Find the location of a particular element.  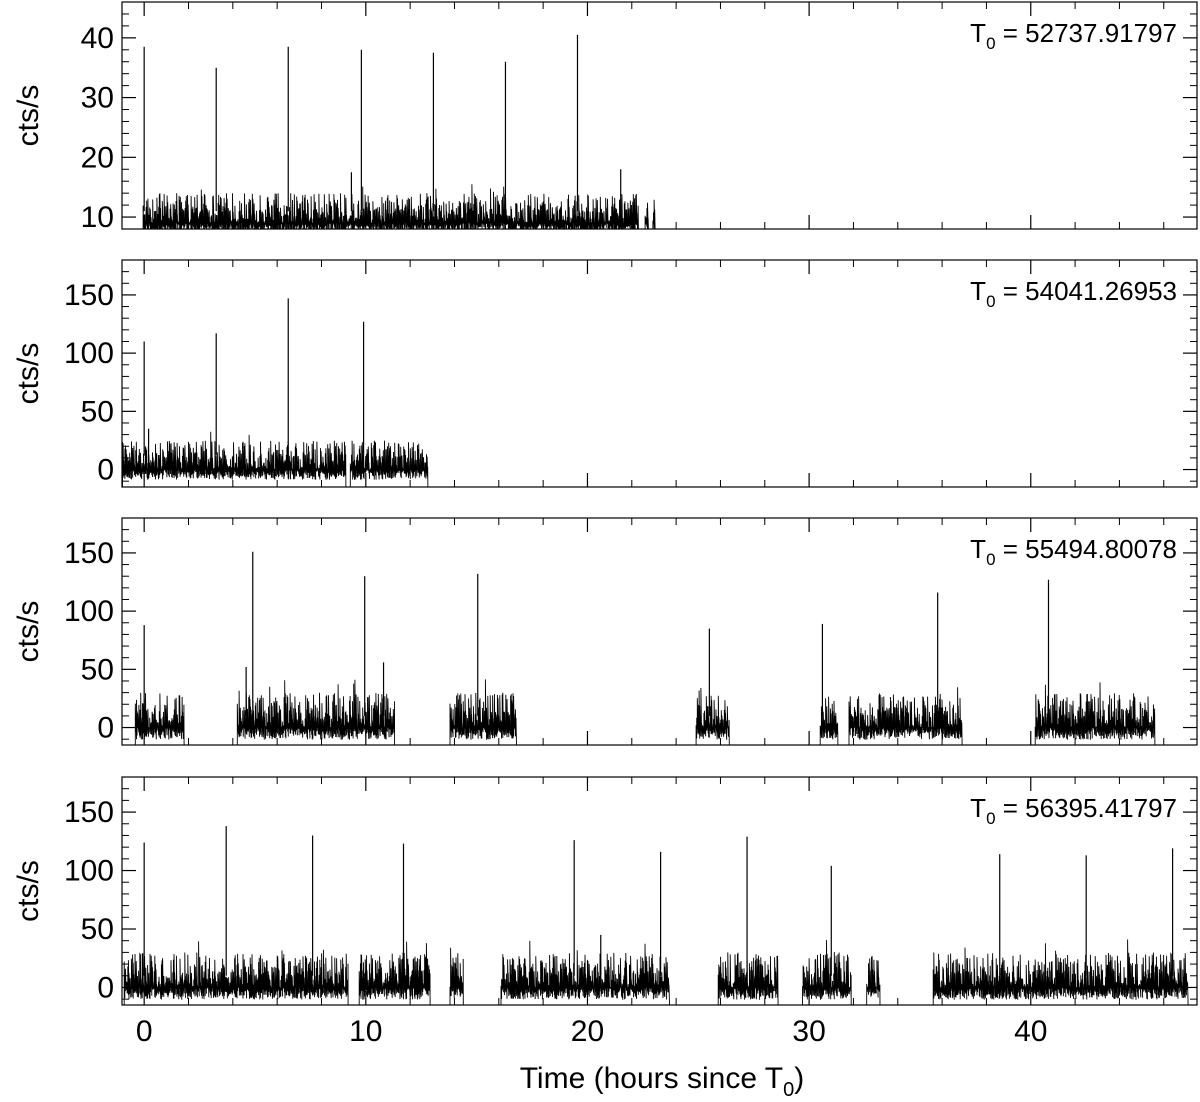

t0-annotation: T0 = 54041.26953 is located at coordinates (1073, 293).